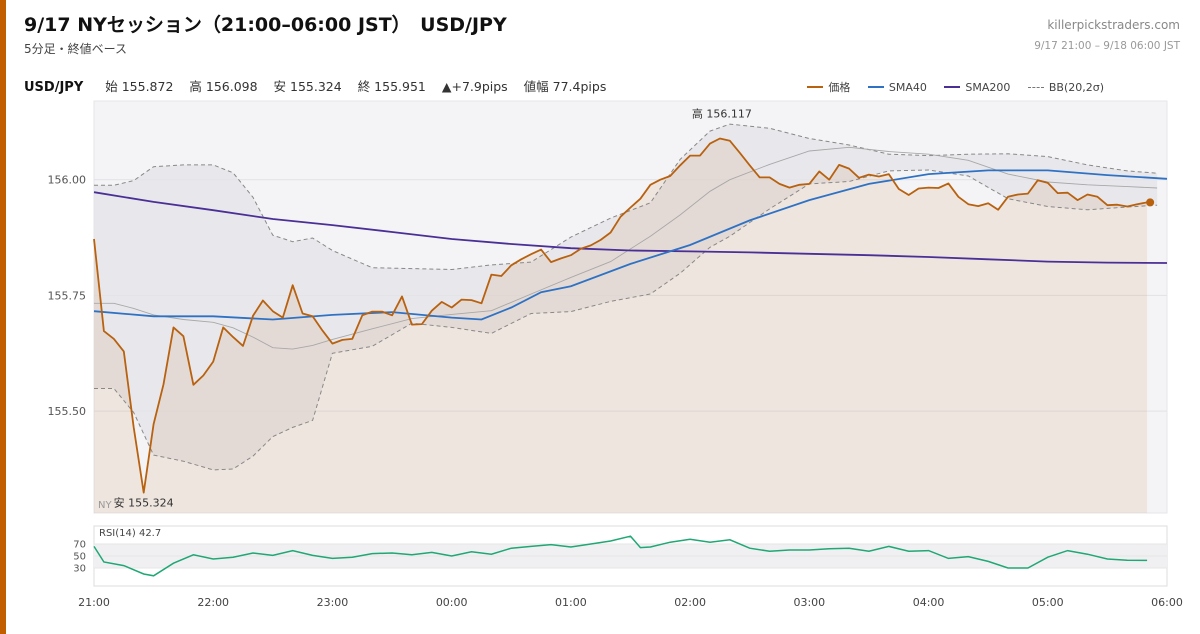  I want to click on stat-open: 始 155.872, so click(139, 86).